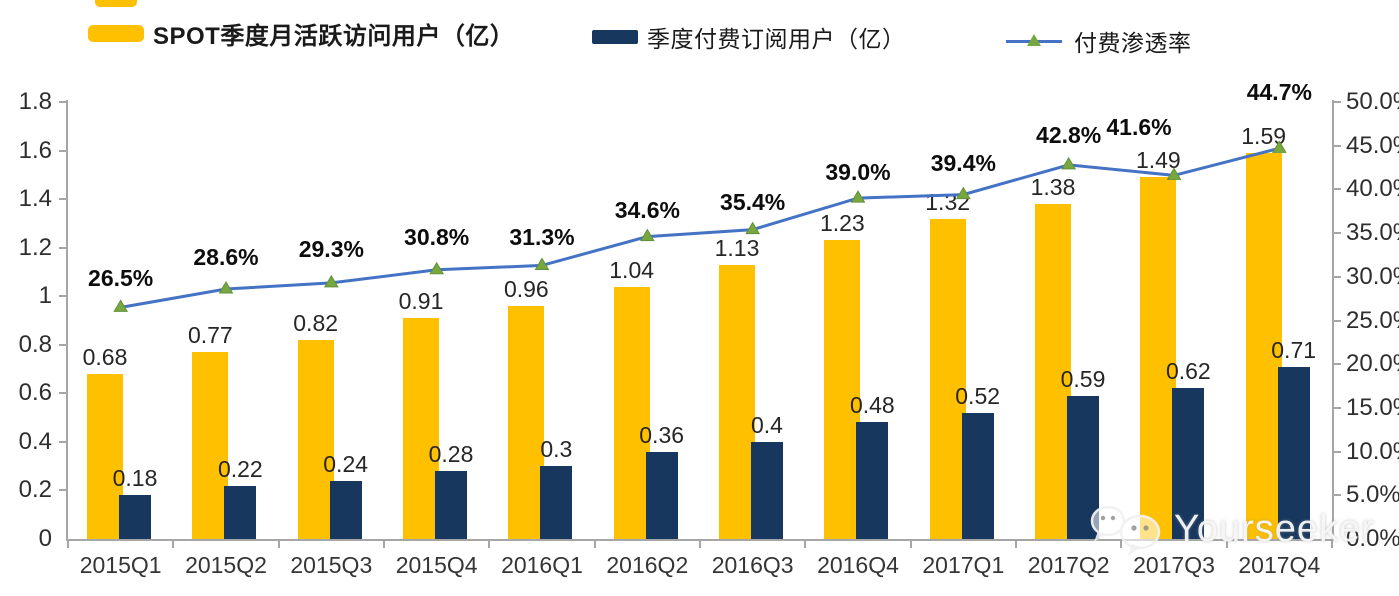 Image resolution: width=1399 pixels, height=596 pixels. Describe the element at coordinates (963, 565) in the screenshot. I see `x-axis-label-2017Q1: 2017Q1` at that location.